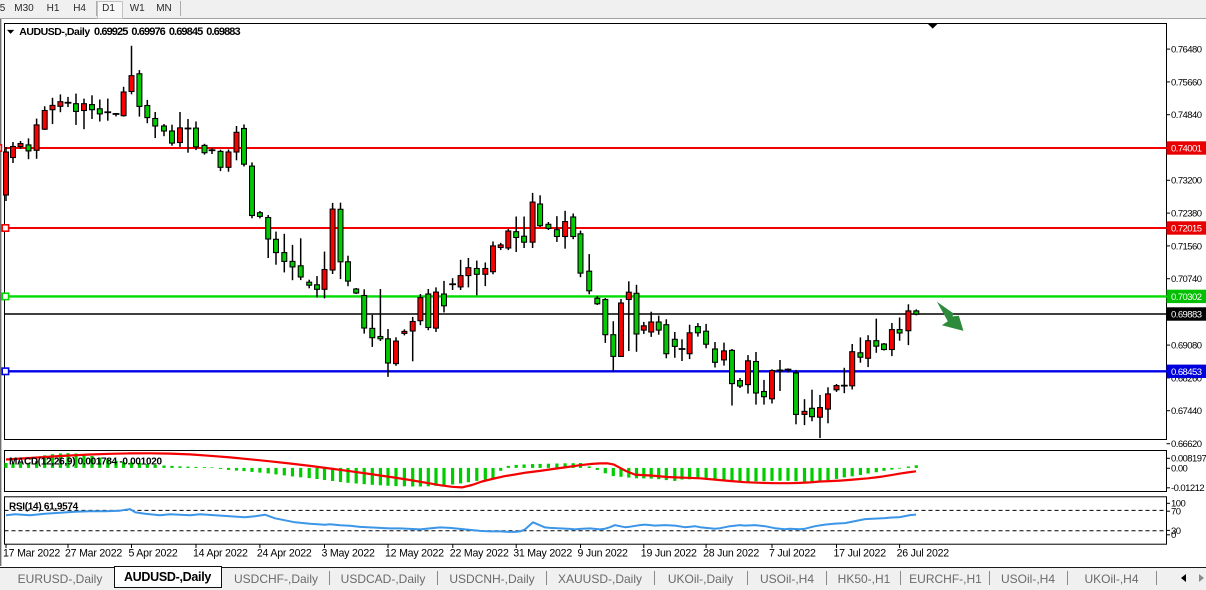 This screenshot has width=1206, height=590. I want to click on svg-text: 0.008197, so click(1188, 459).